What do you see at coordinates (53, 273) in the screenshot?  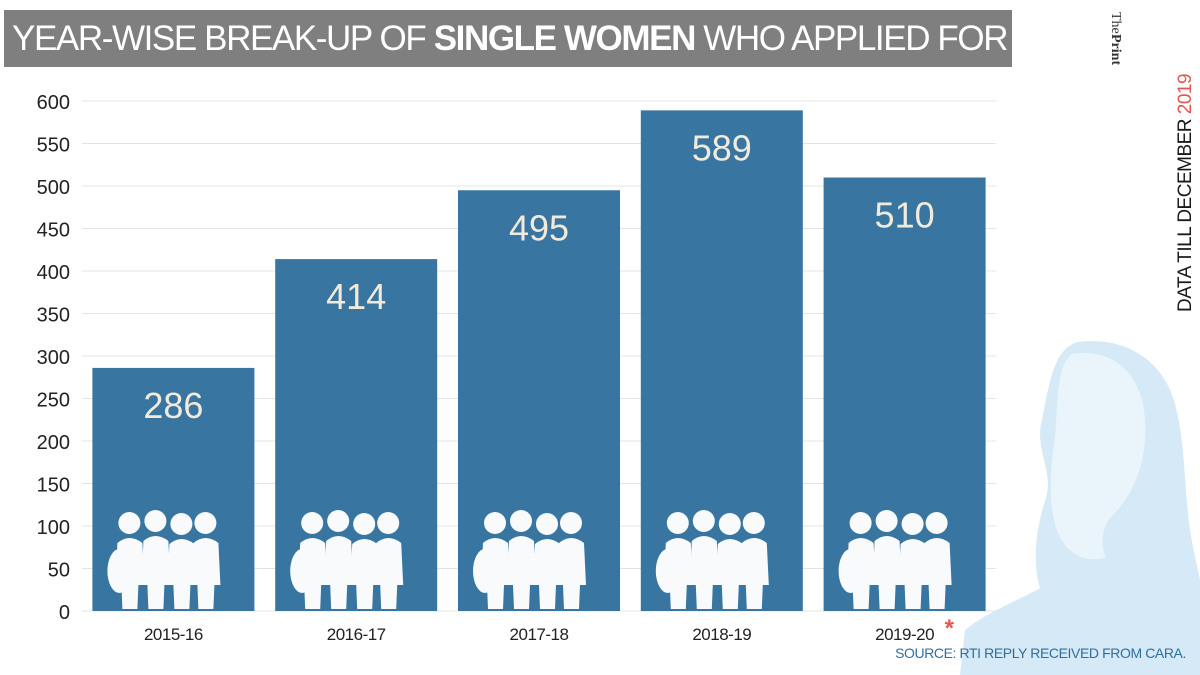 I see `y-tick-label: 400` at bounding box center [53, 273].